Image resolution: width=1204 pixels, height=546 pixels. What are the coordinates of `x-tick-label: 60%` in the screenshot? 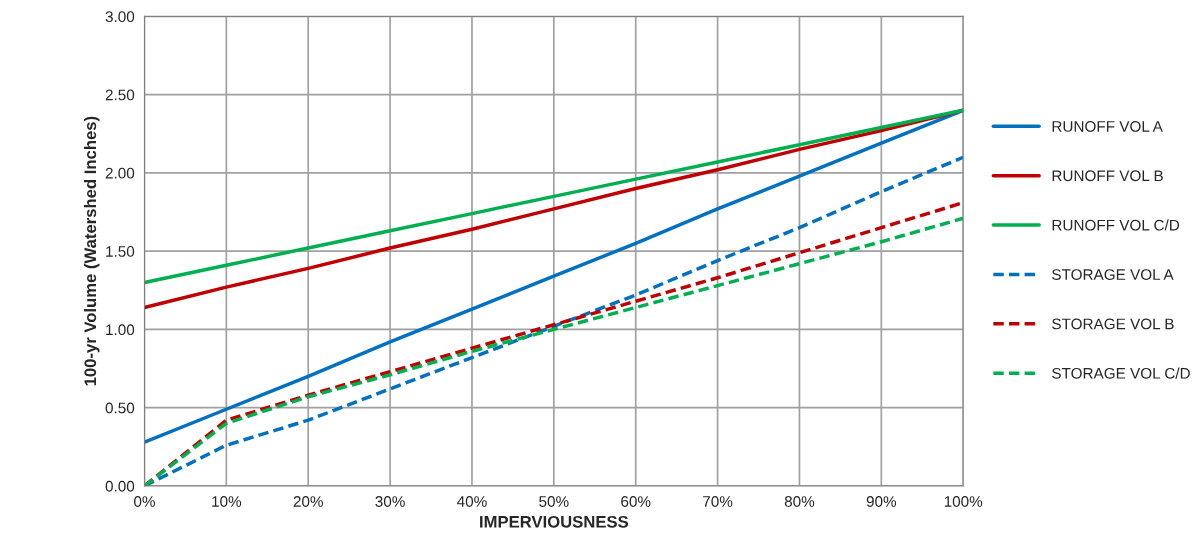 It's located at (636, 501).